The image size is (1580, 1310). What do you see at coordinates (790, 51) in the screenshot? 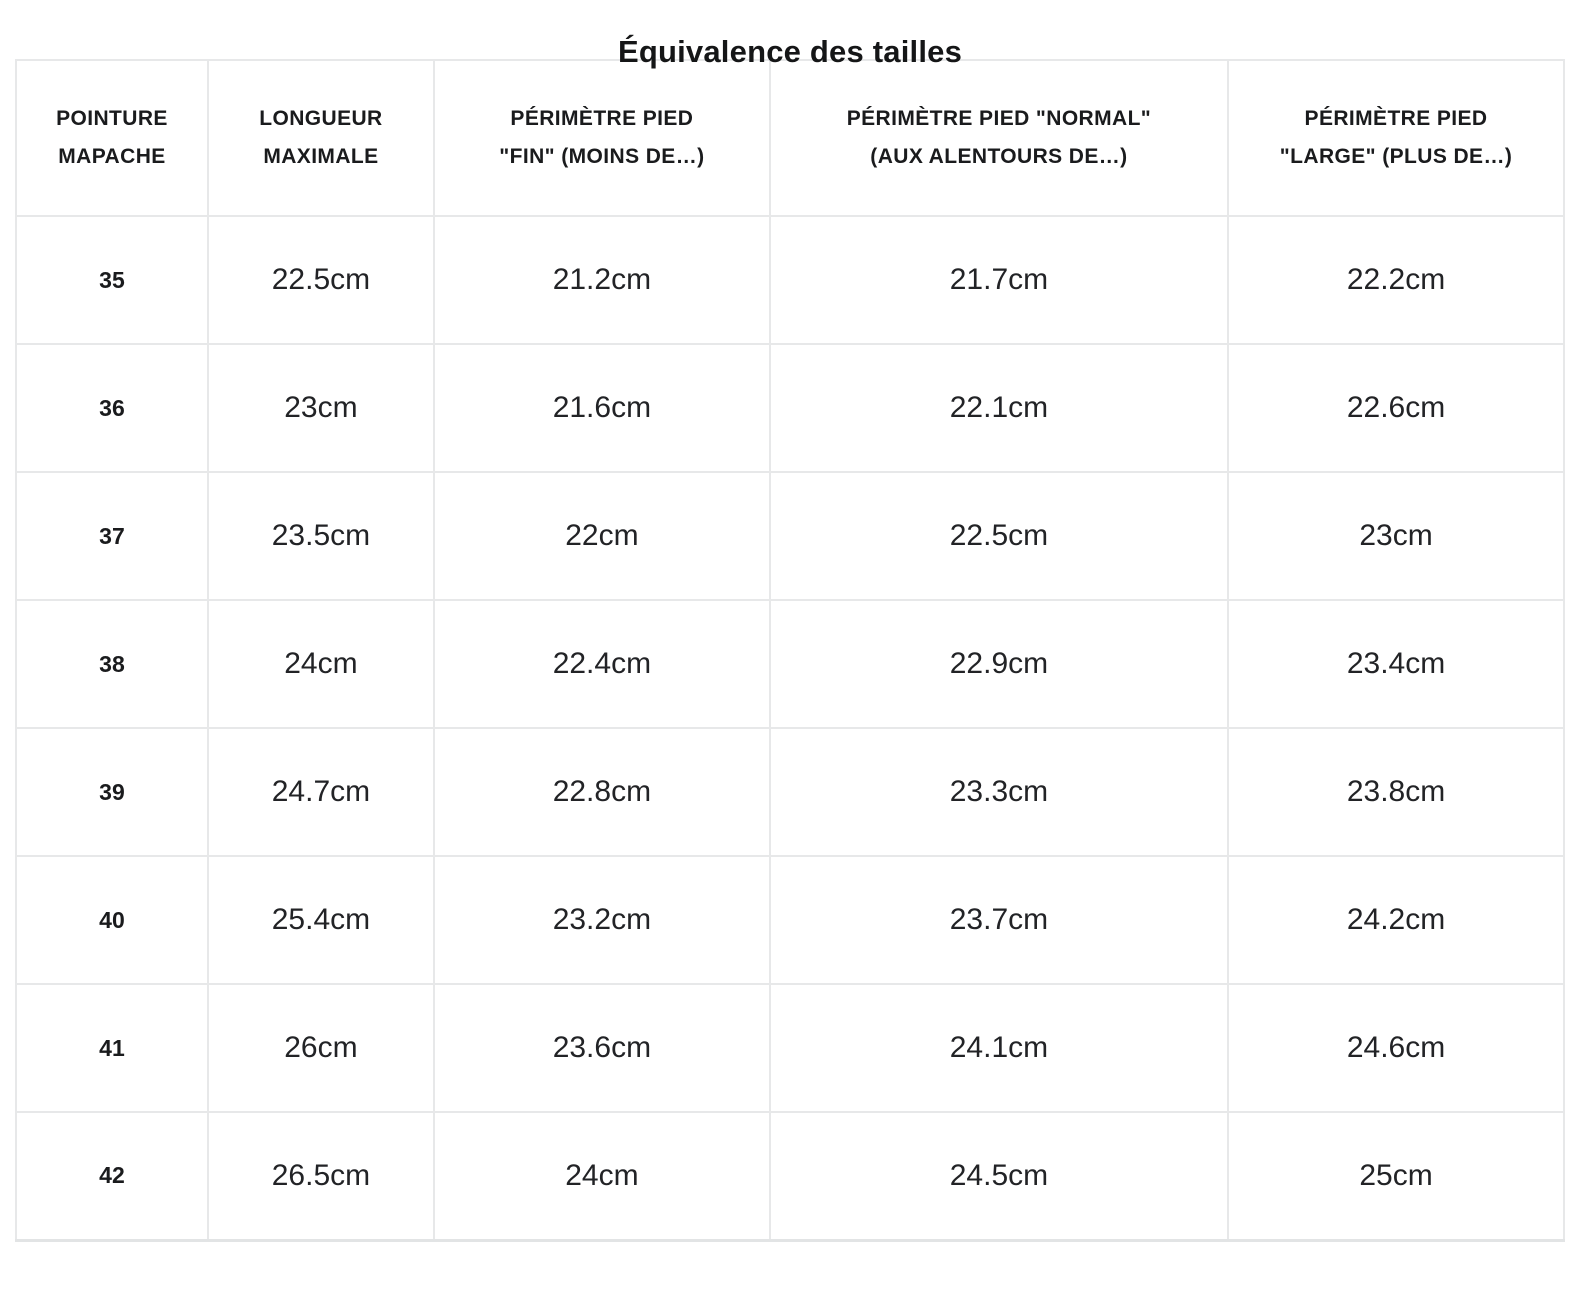
I see `page-title: Équivalence des tailles` at bounding box center [790, 51].